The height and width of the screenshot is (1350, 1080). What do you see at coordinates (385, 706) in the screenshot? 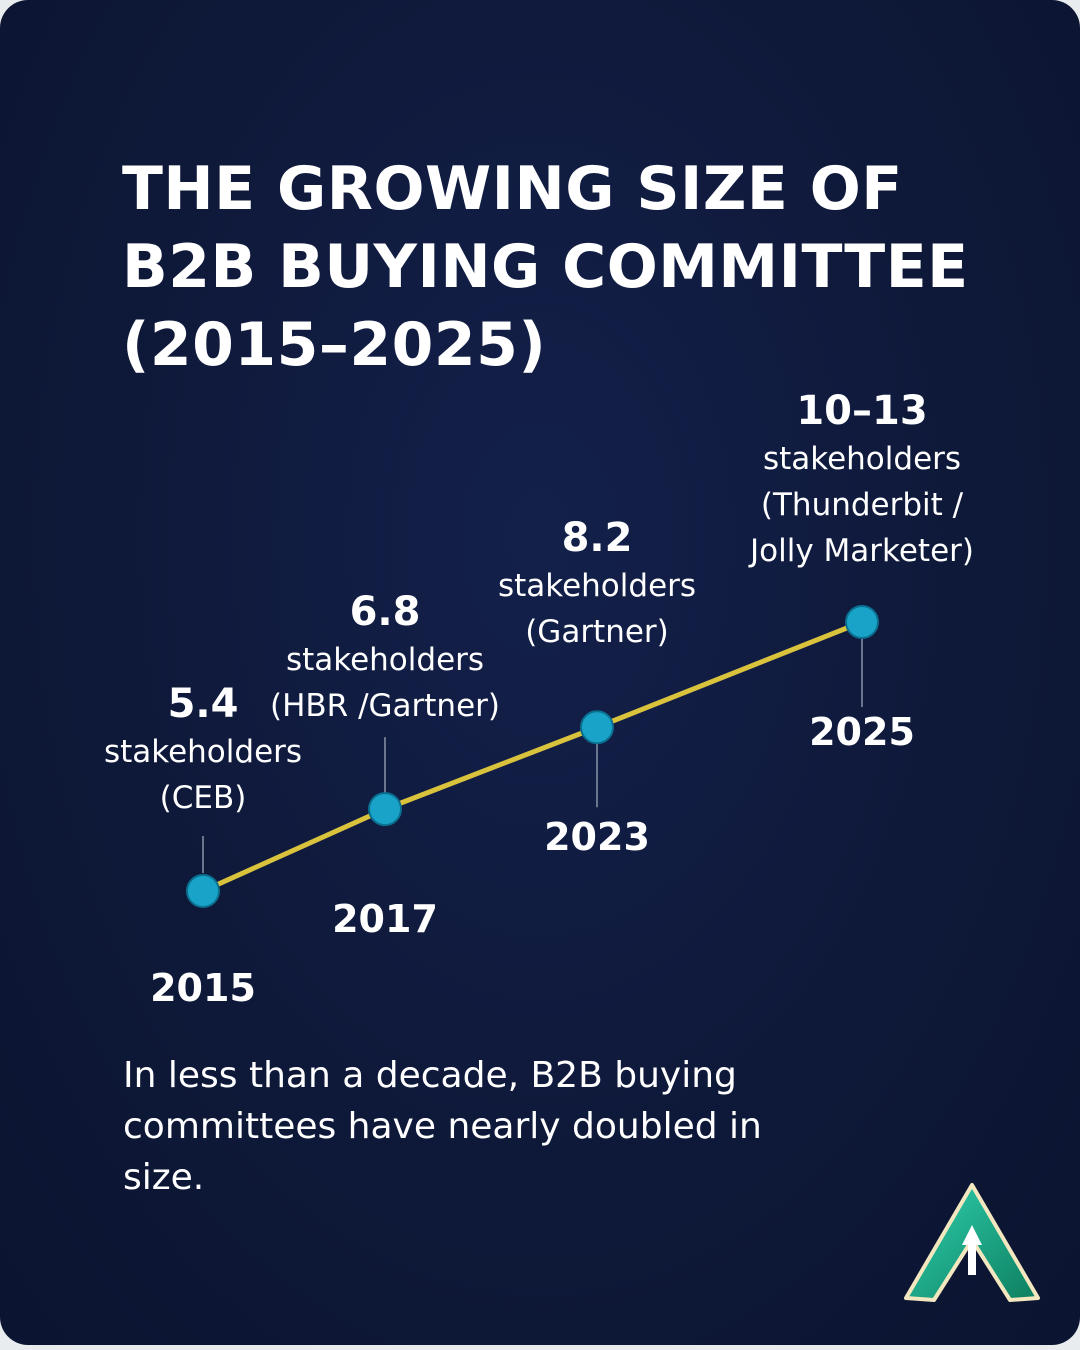
I see `source-label: (HBR /Gartner)` at bounding box center [385, 706].